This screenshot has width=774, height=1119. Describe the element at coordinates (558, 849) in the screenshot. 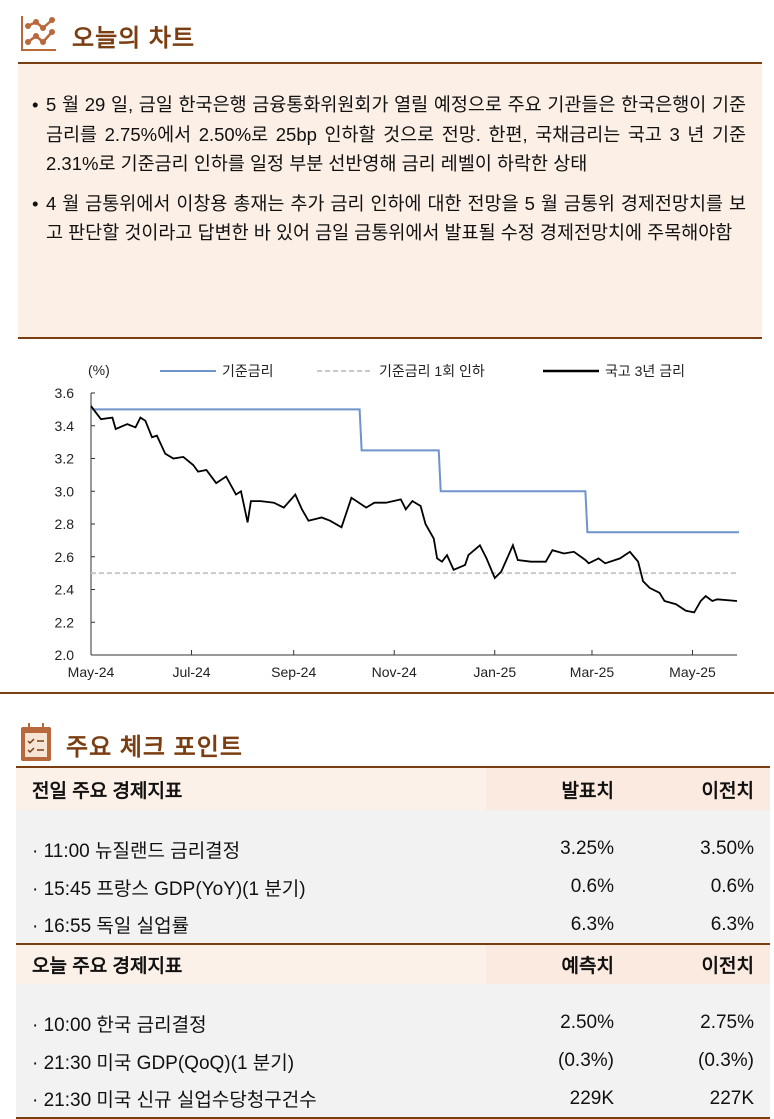

I see `actual-value: 3.25%` at that location.